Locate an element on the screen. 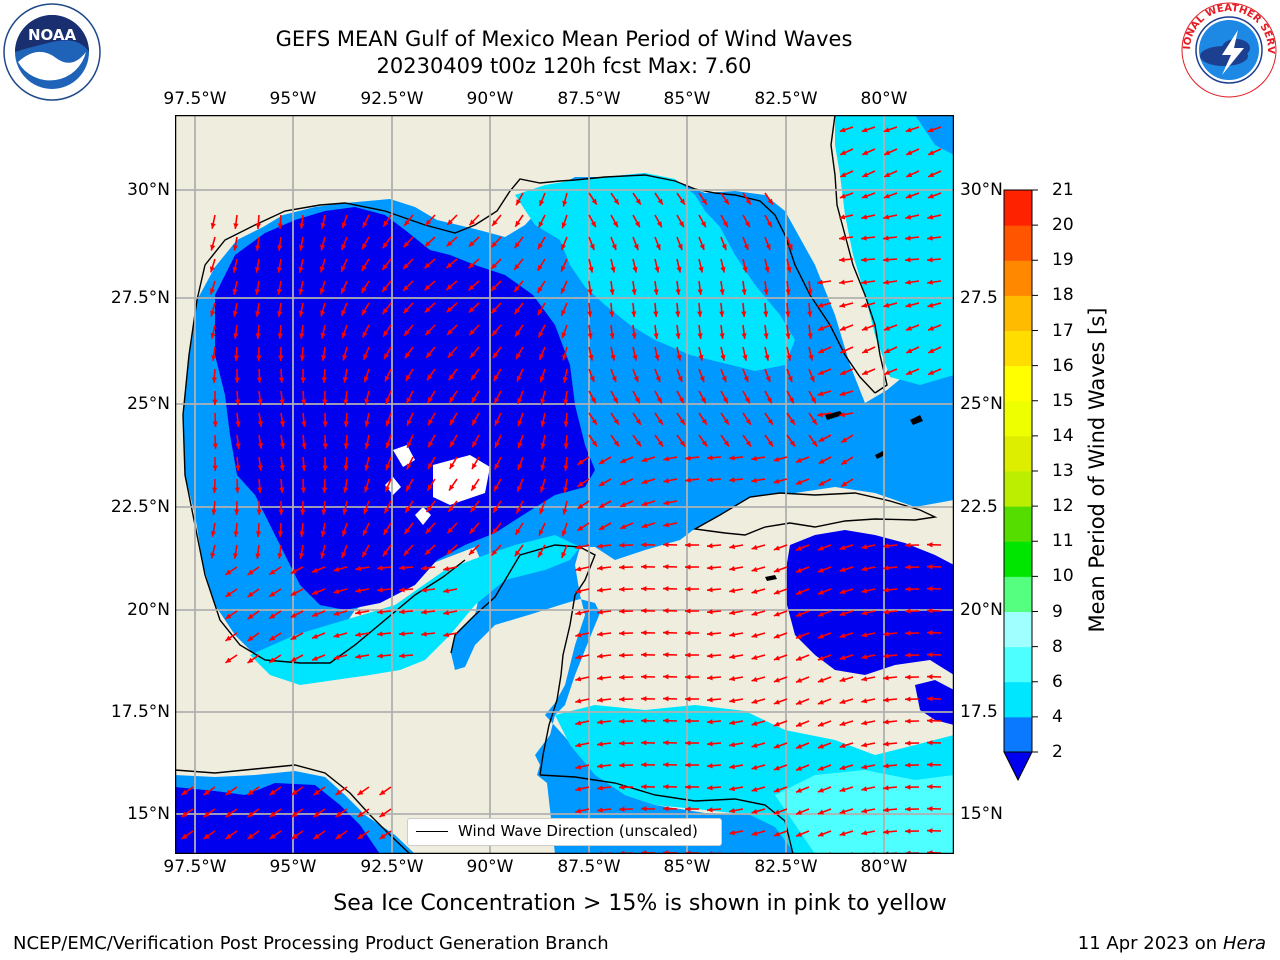 The image size is (1280, 960). lat-tick-left: 25°N is located at coordinates (148, 404).